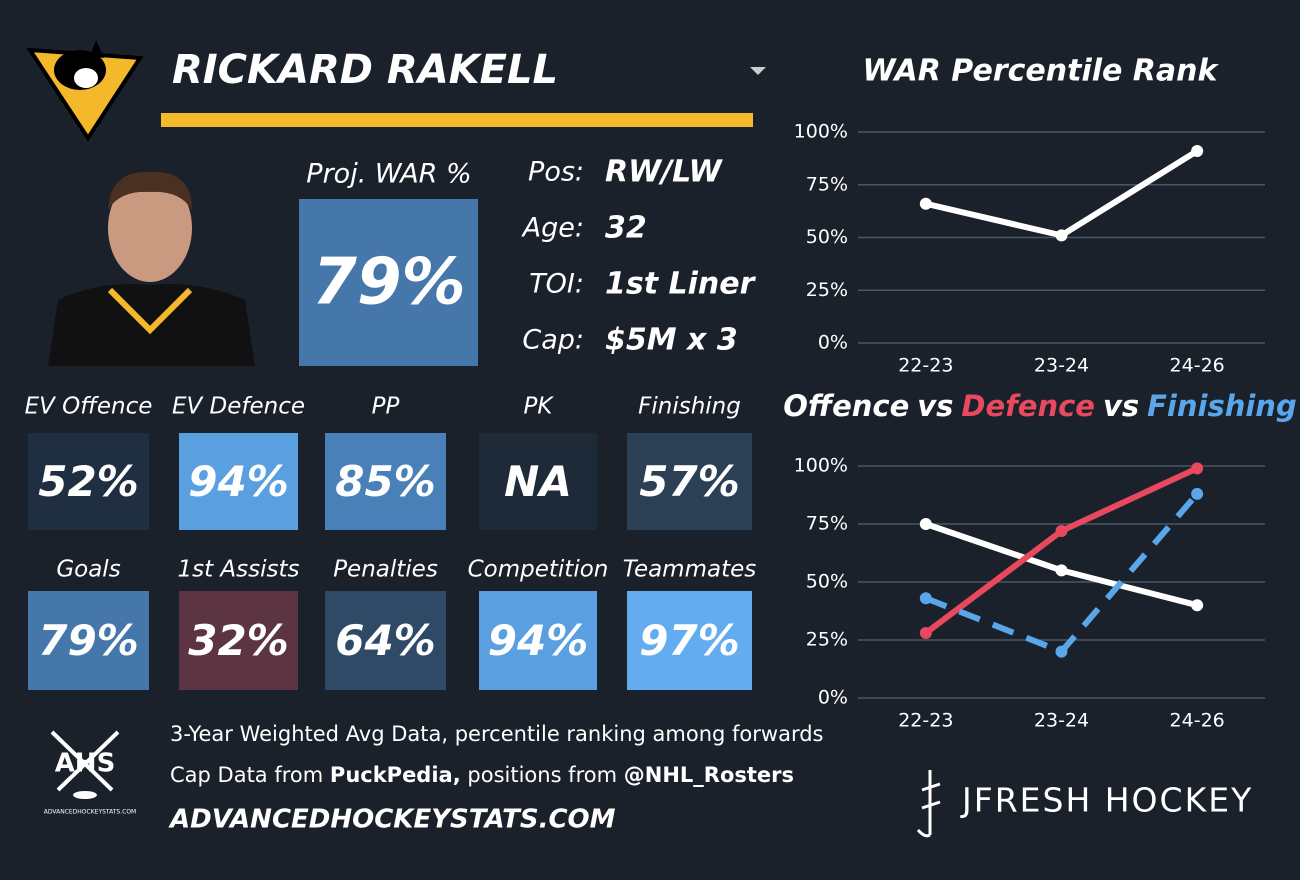  What do you see at coordinates (365, 70) in the screenshot?
I see `player-name: RICKARD RAKELL` at bounding box center [365, 70].